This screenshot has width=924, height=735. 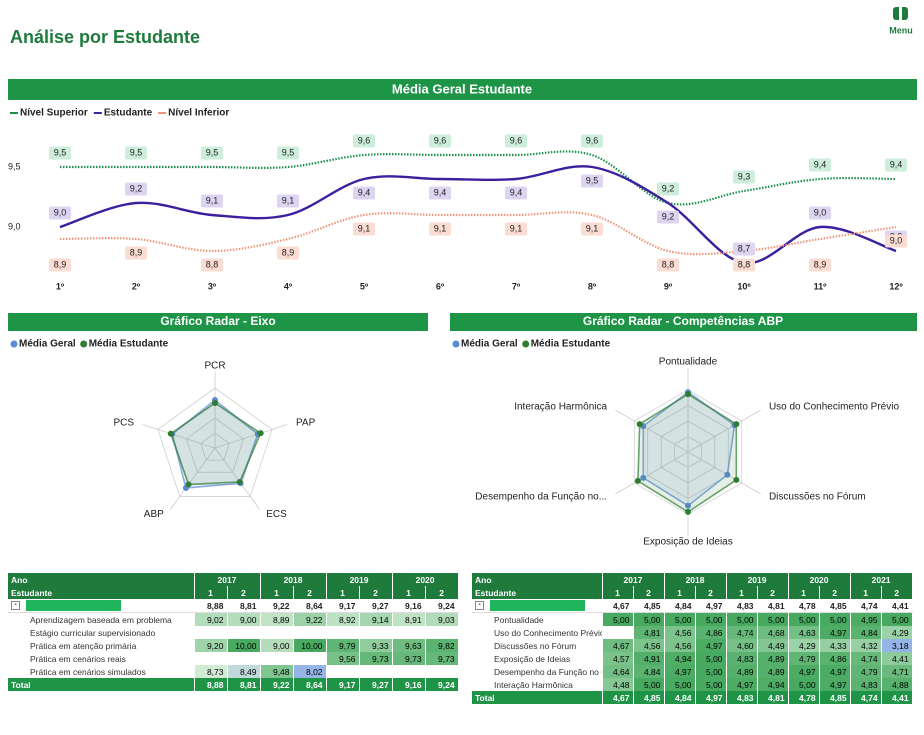 I want to click on value-label: 9,3, so click(x=744, y=176).